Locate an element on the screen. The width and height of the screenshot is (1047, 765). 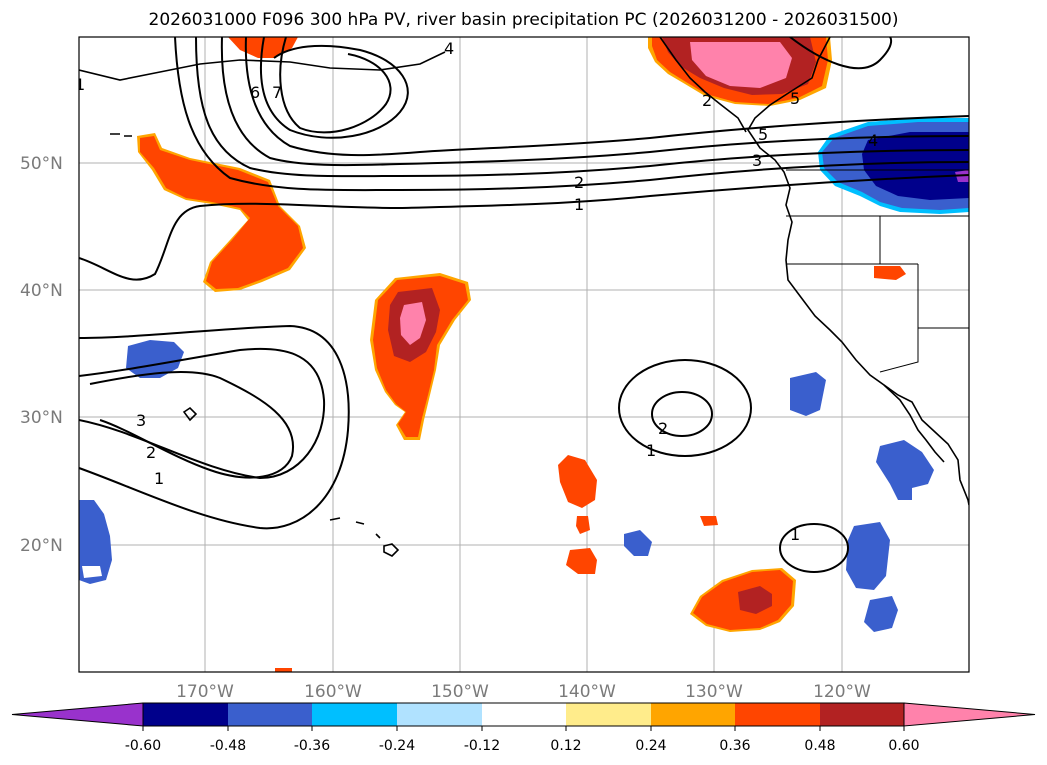
island-aleutian-west is located at coordinates (121, 135).